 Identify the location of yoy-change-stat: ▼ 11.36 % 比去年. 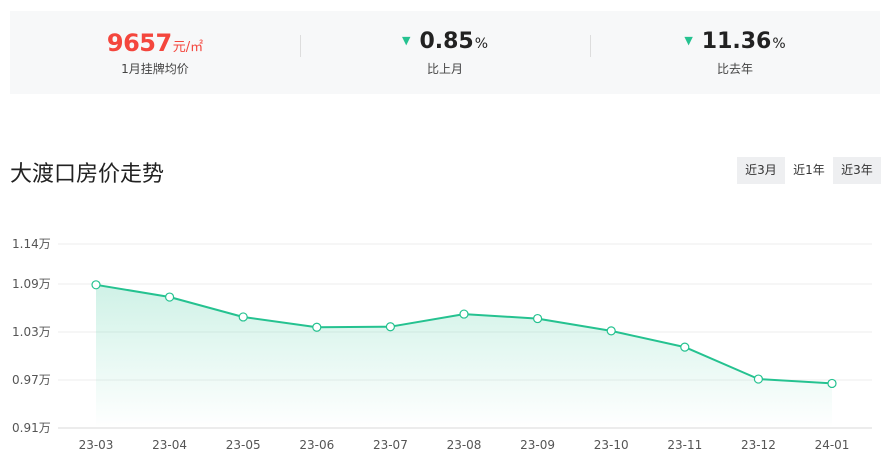
(735, 53).